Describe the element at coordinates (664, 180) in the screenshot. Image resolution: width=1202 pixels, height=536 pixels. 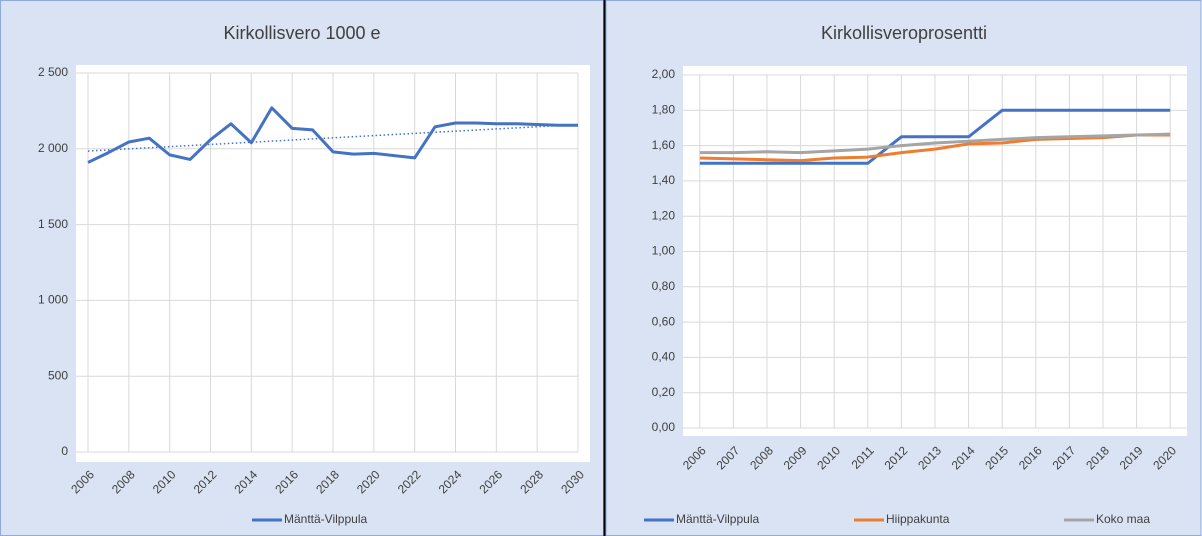
I see `y-tick-label: 1,40` at that location.